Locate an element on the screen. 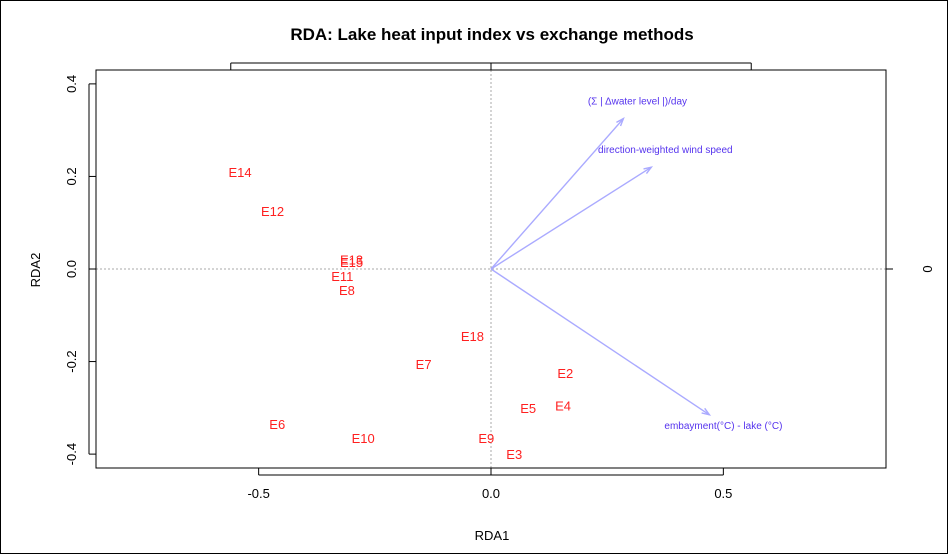 This screenshot has width=948, height=554. y-axis: -0.4 -0.2 0.0 0.2 0.4 is located at coordinates (80, 270).